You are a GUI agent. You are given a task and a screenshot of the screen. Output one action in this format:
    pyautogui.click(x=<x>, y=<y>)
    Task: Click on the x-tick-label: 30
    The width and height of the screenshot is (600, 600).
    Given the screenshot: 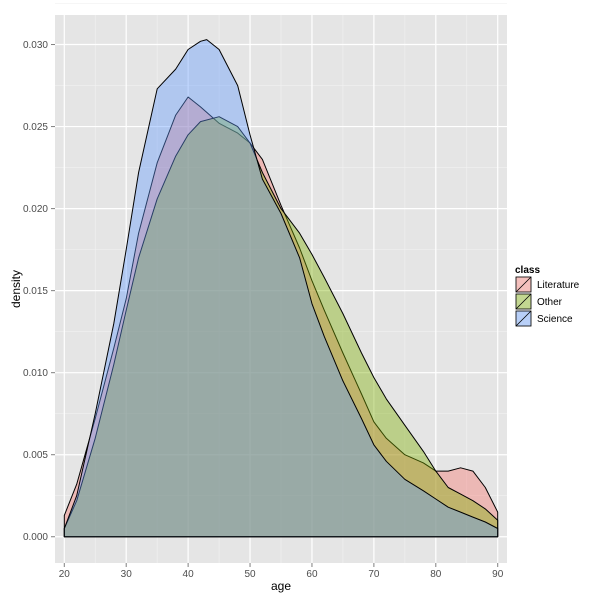 What is the action you would take?
    pyautogui.click(x=127, y=574)
    